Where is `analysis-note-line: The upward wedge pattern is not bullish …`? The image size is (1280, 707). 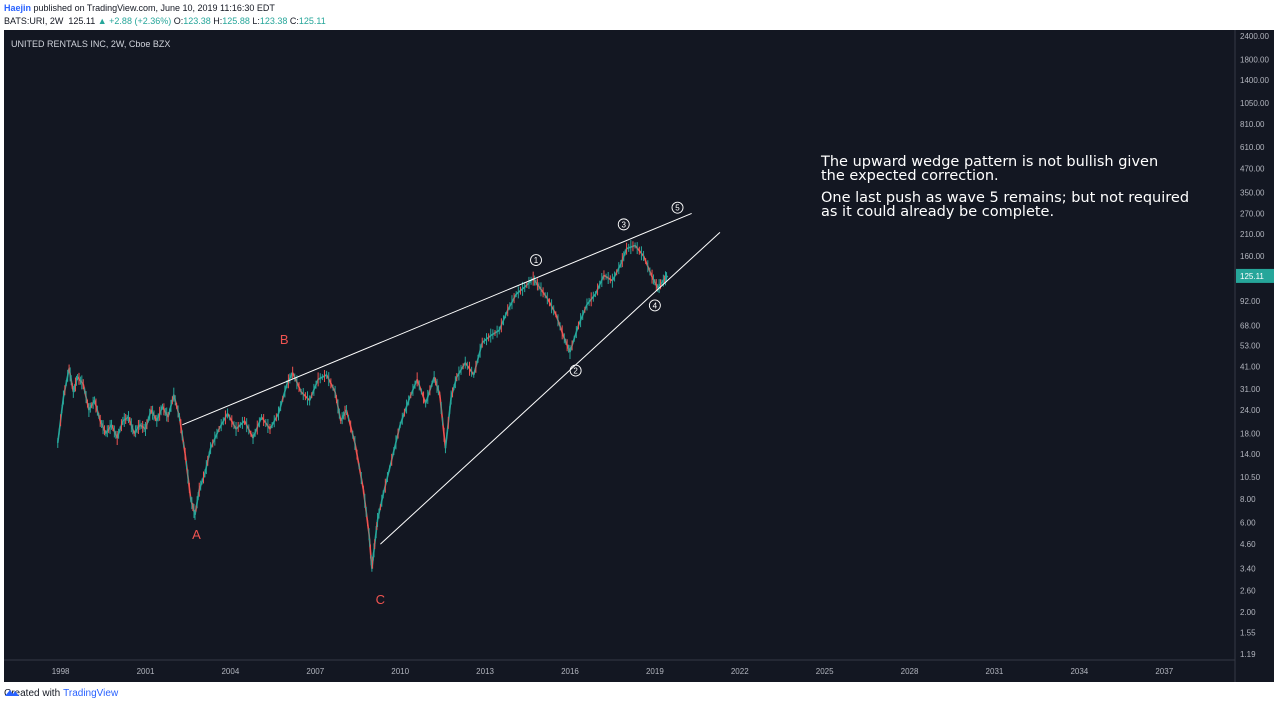 analysis-note-line: The upward wedge pattern is not bullish … is located at coordinates (989, 162).